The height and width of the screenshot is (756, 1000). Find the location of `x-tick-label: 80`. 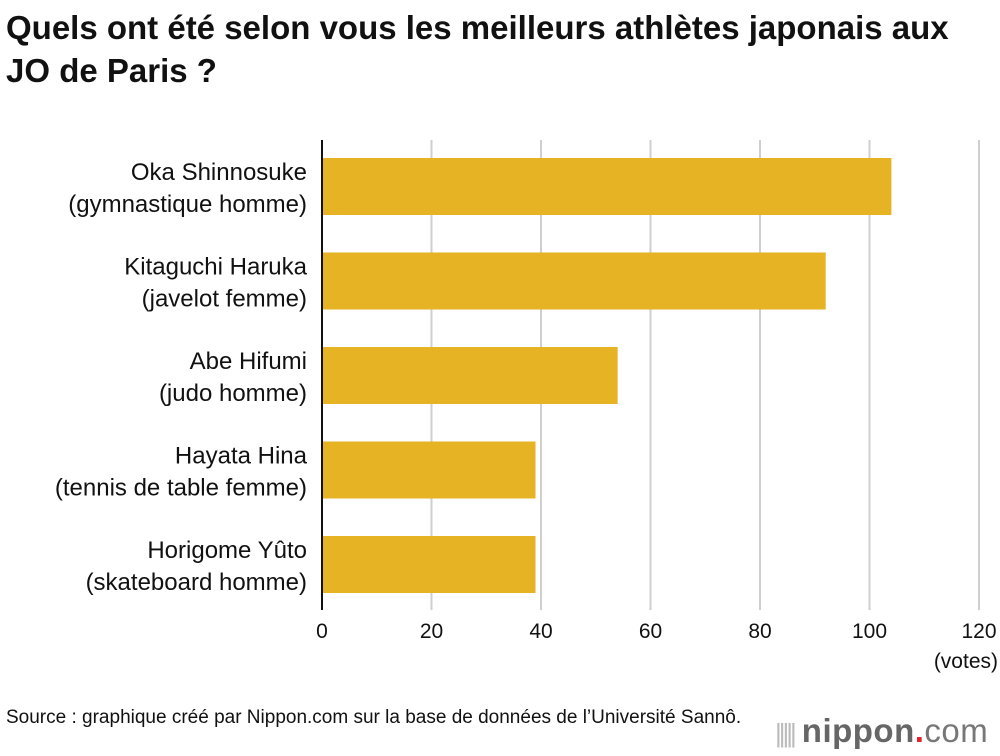

x-tick-label: 80 is located at coordinates (759, 631).